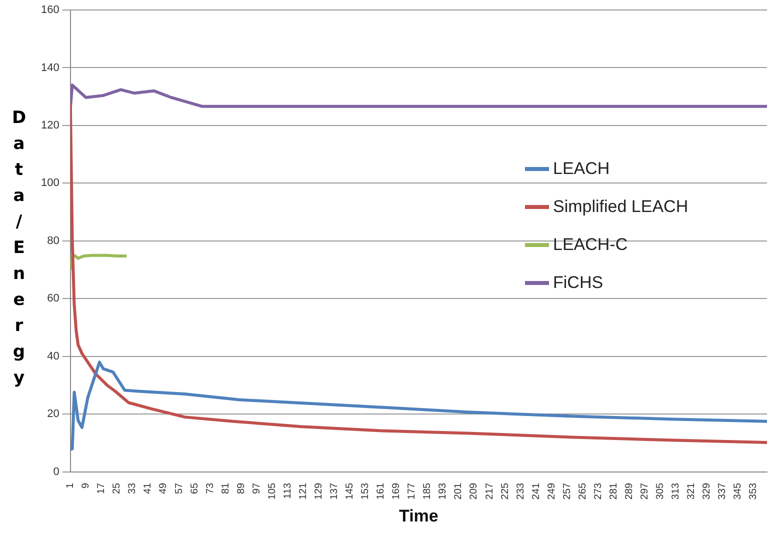  I want to click on x-tick-label: 177, so click(412, 491).